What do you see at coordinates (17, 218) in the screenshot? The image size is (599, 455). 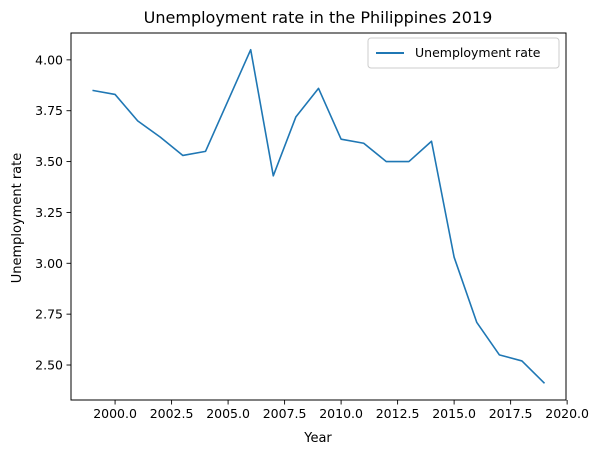 I see `y-axis-label: Unemployment rate` at bounding box center [17, 218].